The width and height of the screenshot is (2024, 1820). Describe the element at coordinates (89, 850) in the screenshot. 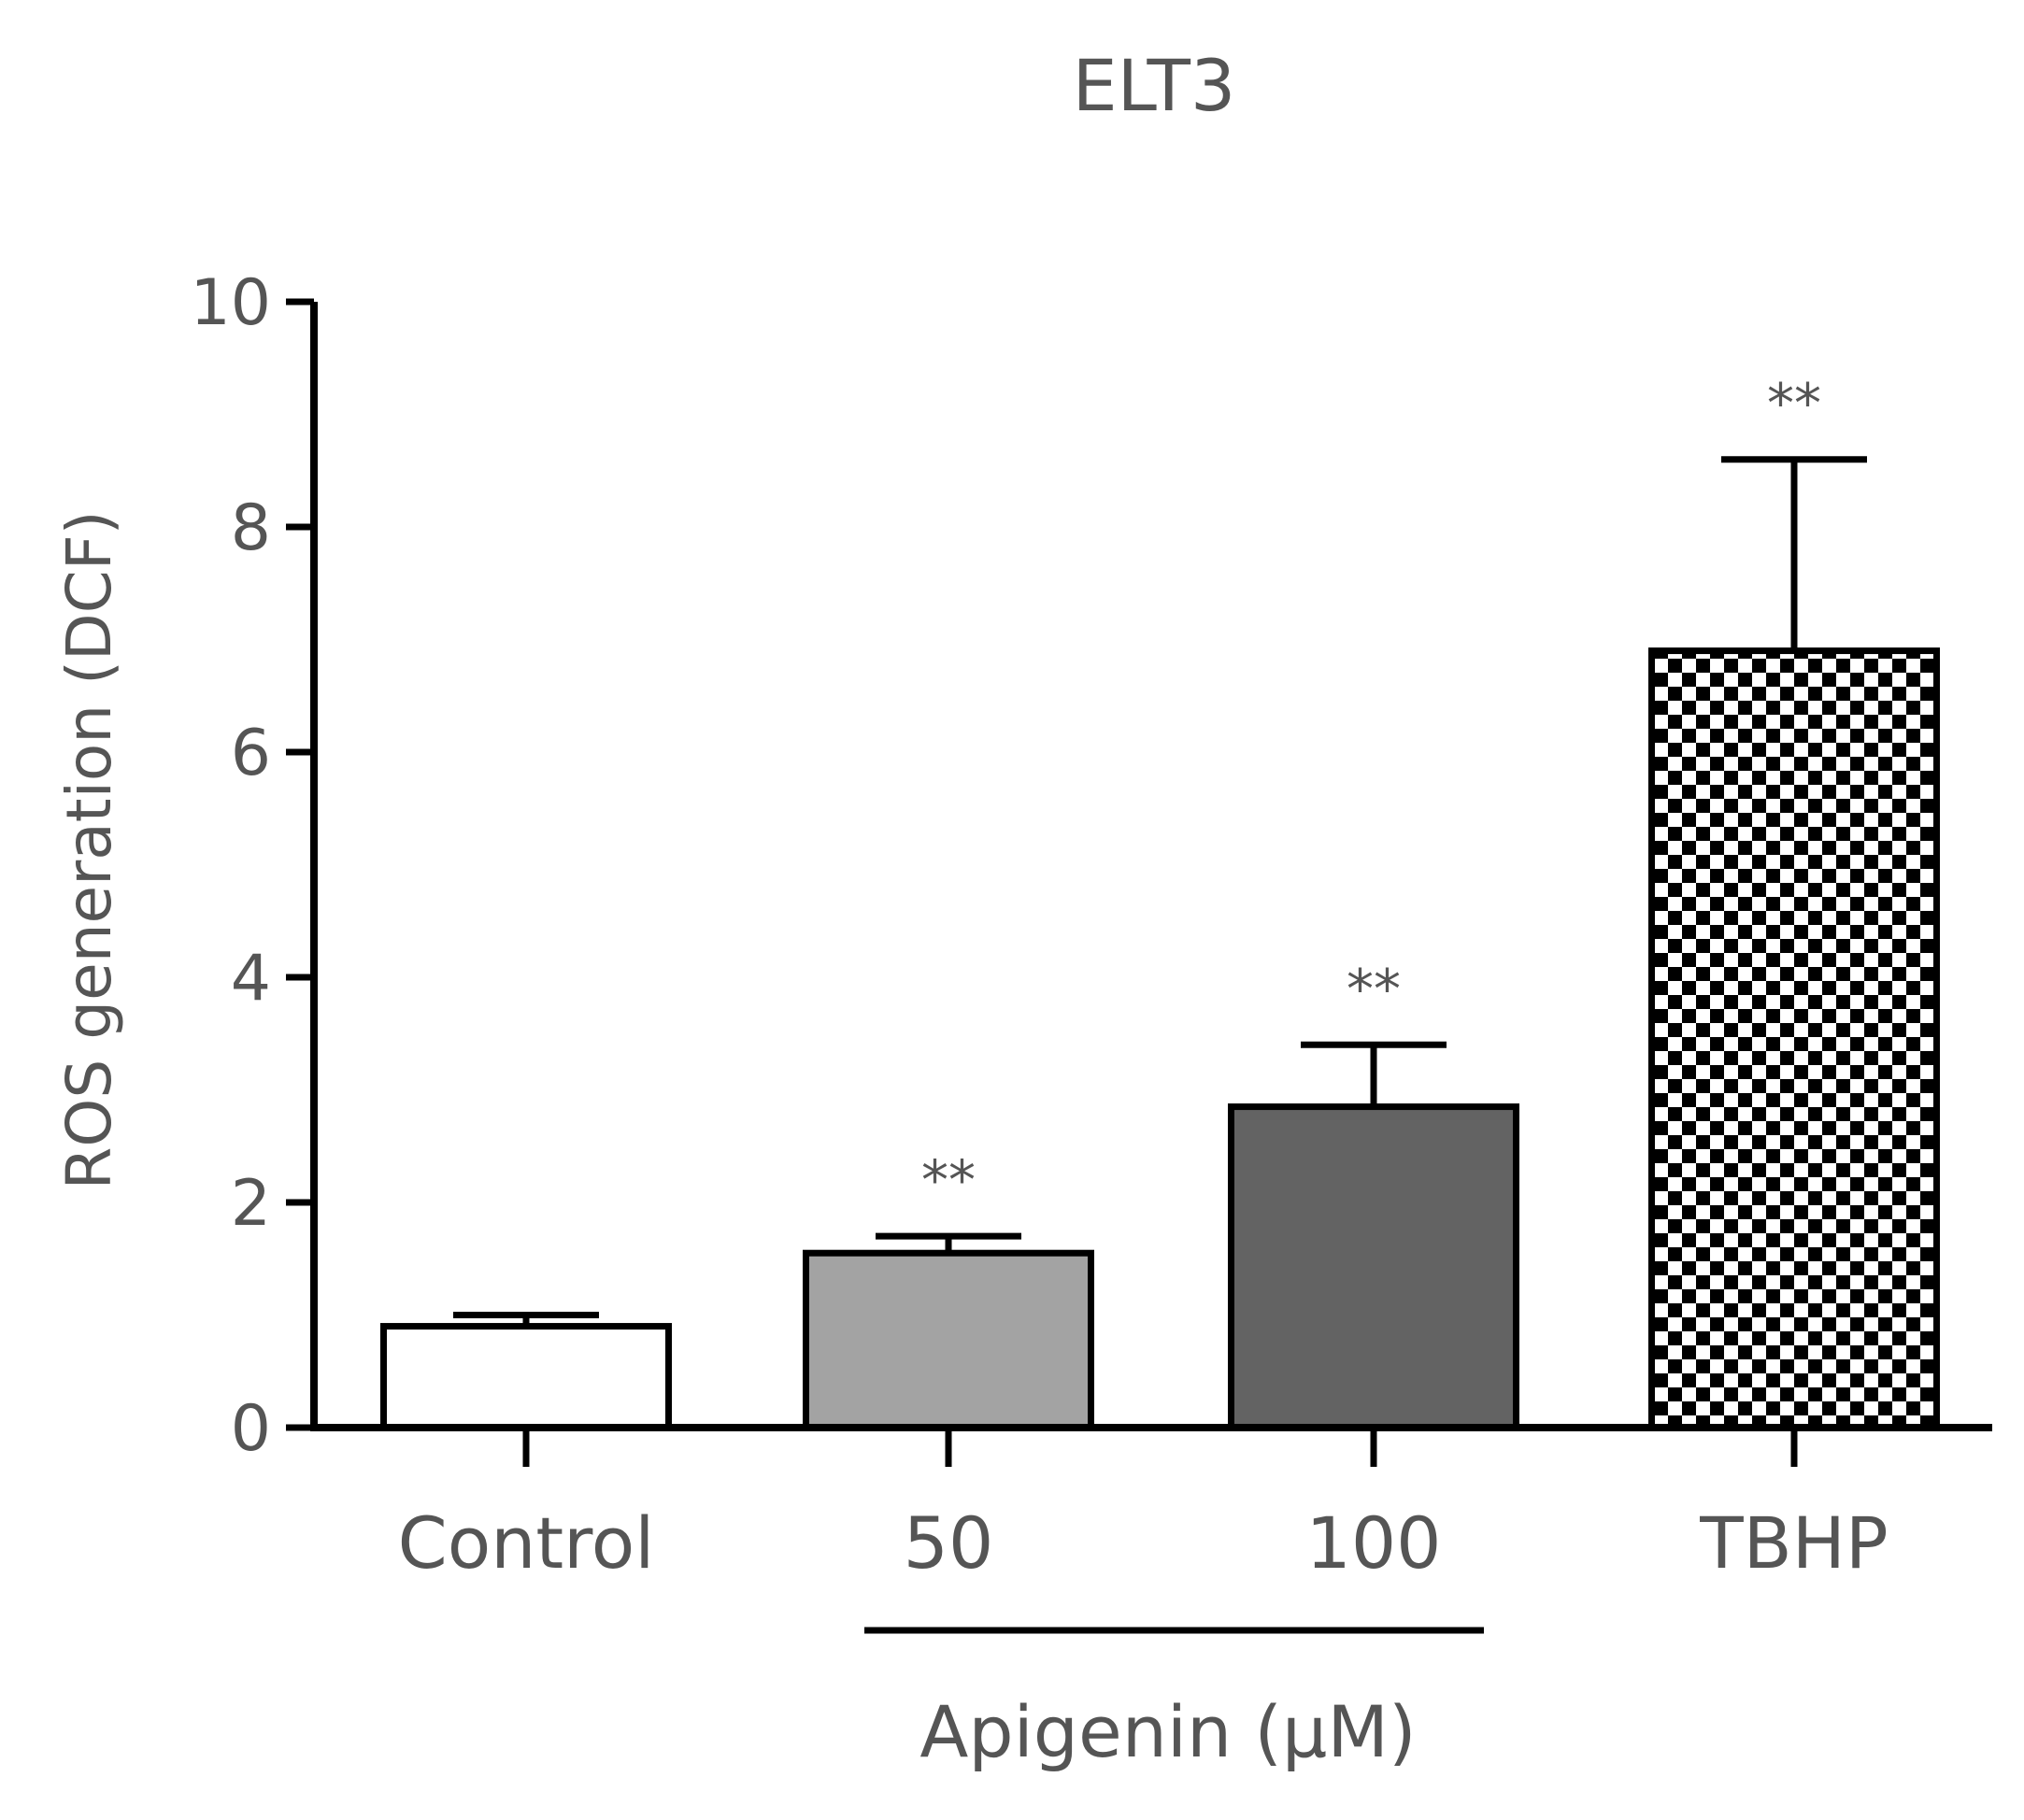

I see `y-axis-label: ROS generation (DCF)` at that location.